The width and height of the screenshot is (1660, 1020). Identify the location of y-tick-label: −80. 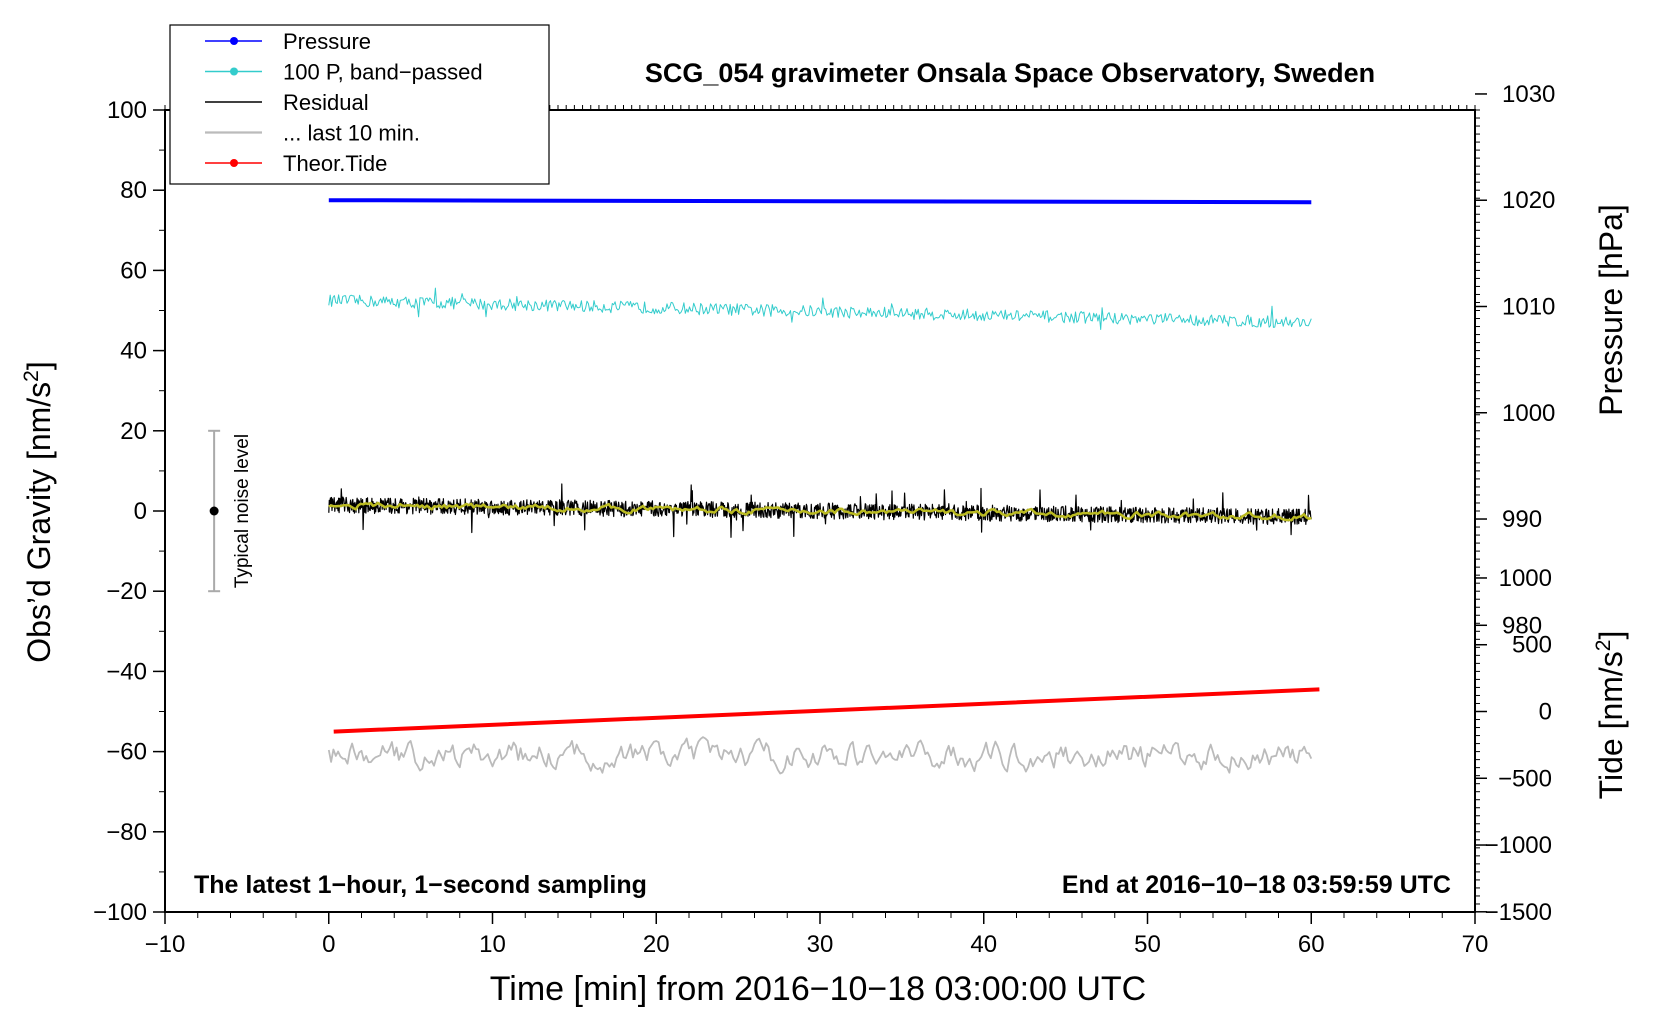
(126, 832).